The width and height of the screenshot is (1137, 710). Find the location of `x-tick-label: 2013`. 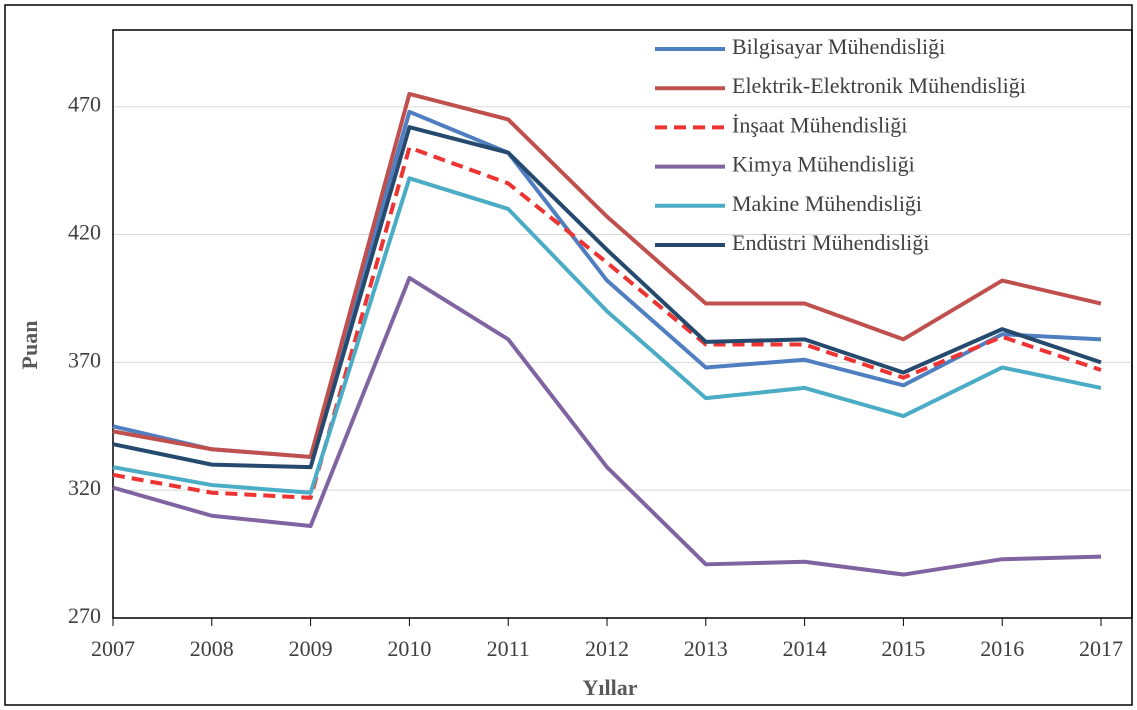

x-tick-label: 2013 is located at coordinates (706, 648).